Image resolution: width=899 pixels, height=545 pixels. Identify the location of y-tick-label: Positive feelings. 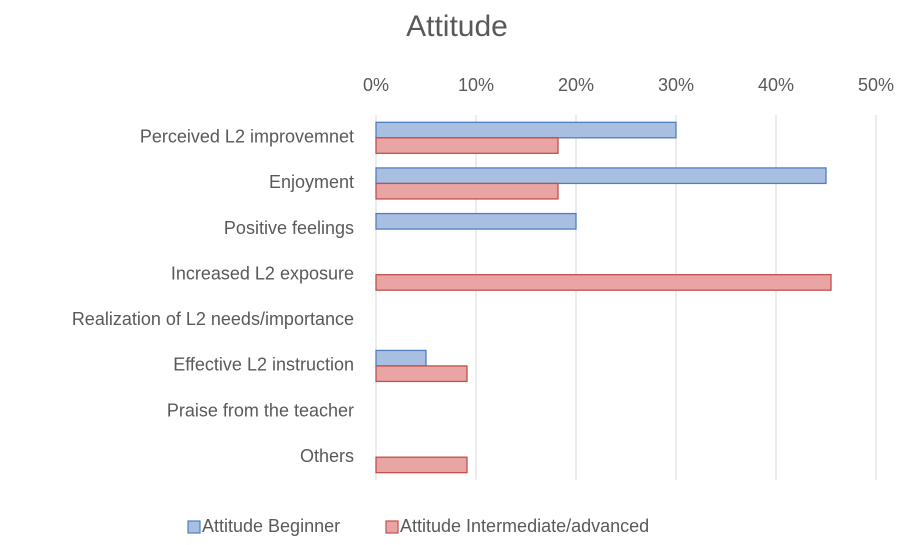
(289, 228).